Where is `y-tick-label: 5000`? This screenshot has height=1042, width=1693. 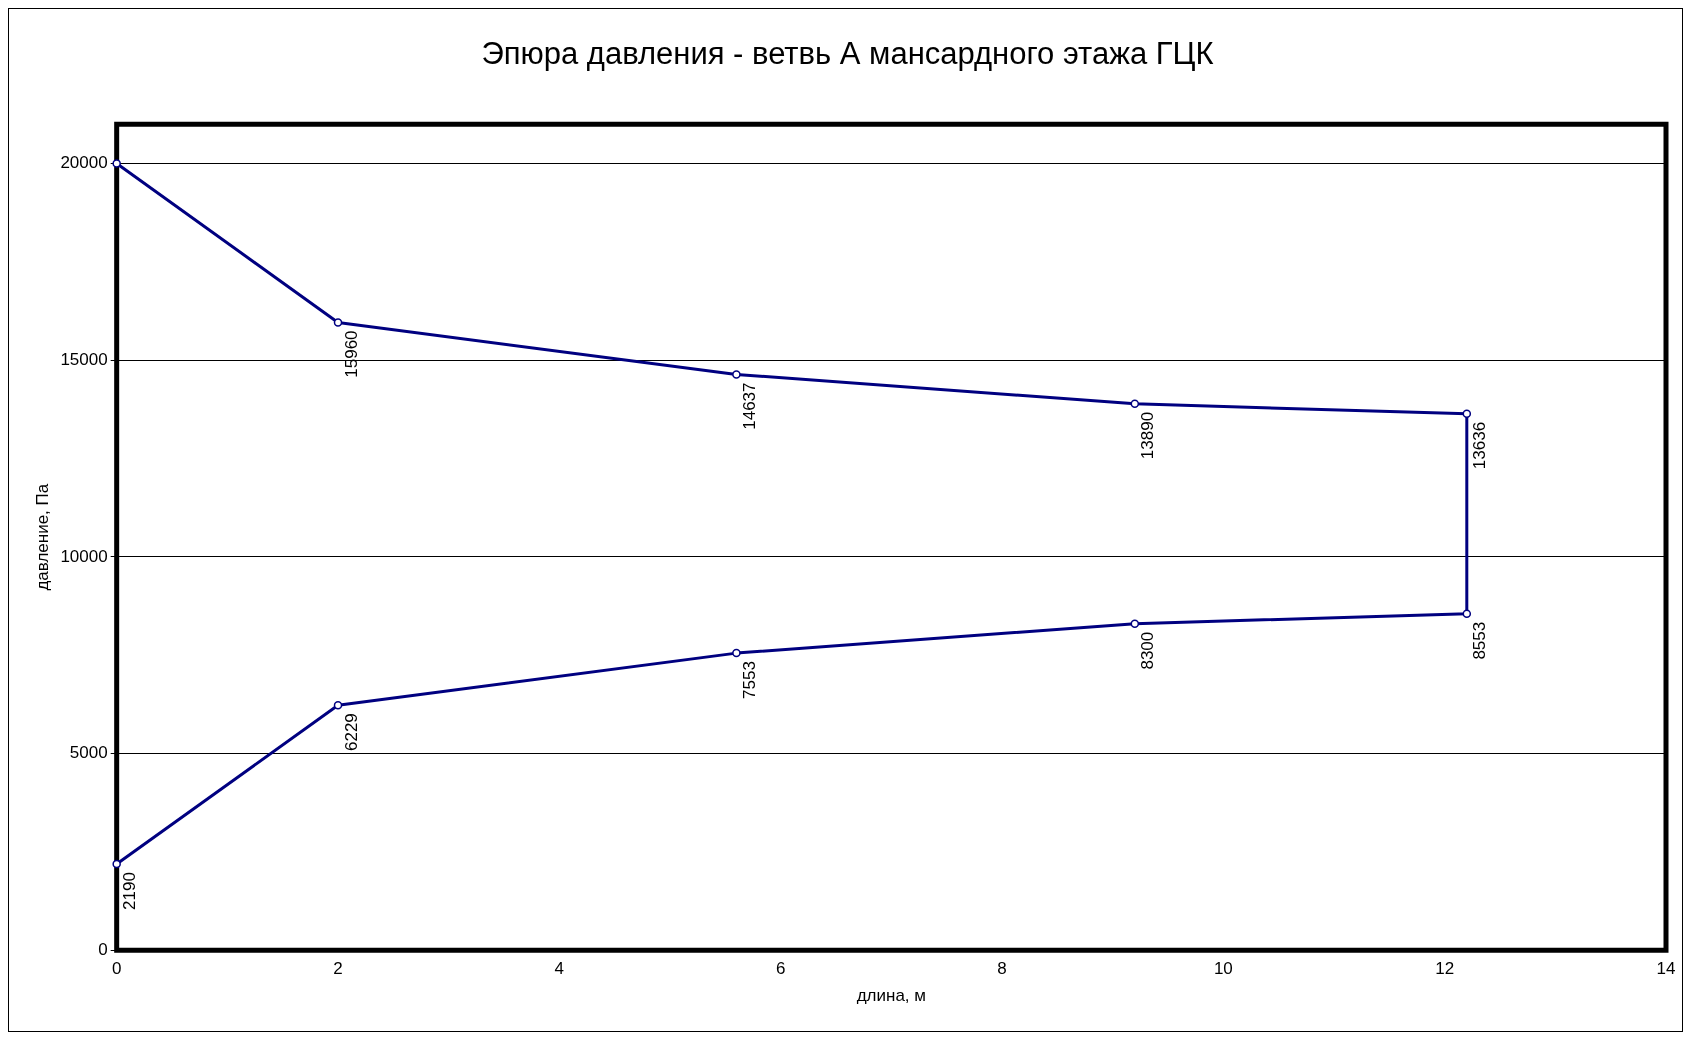 y-tick-label: 5000 is located at coordinates (88, 753).